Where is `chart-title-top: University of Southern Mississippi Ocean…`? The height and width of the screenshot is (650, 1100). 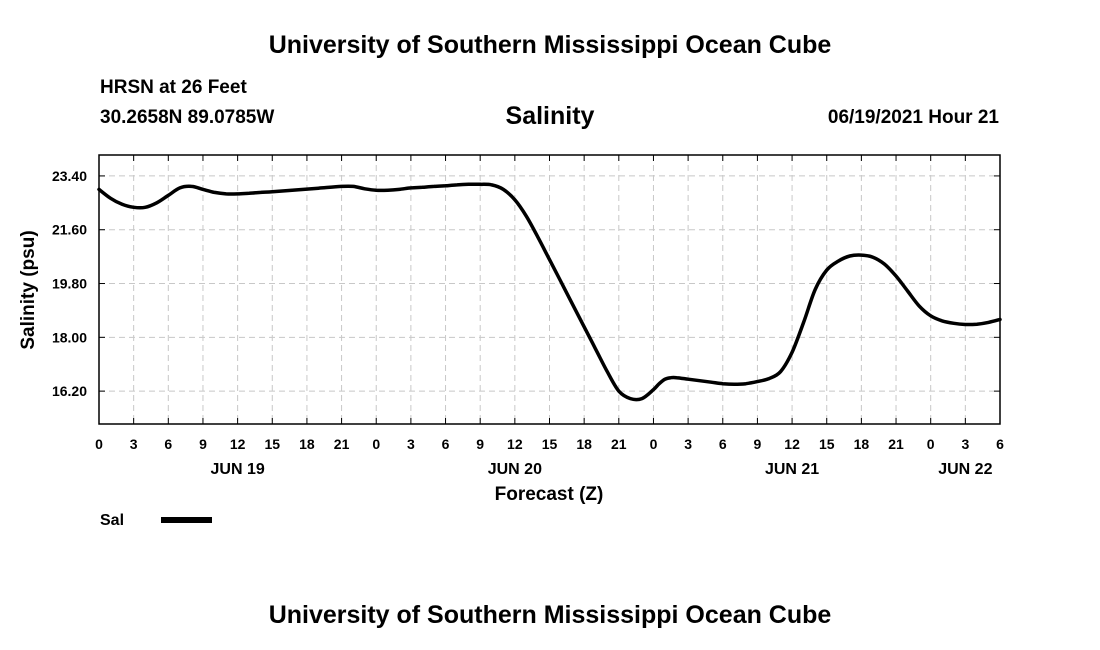 chart-title-top: University of Southern Mississippi Ocean… is located at coordinates (550, 45).